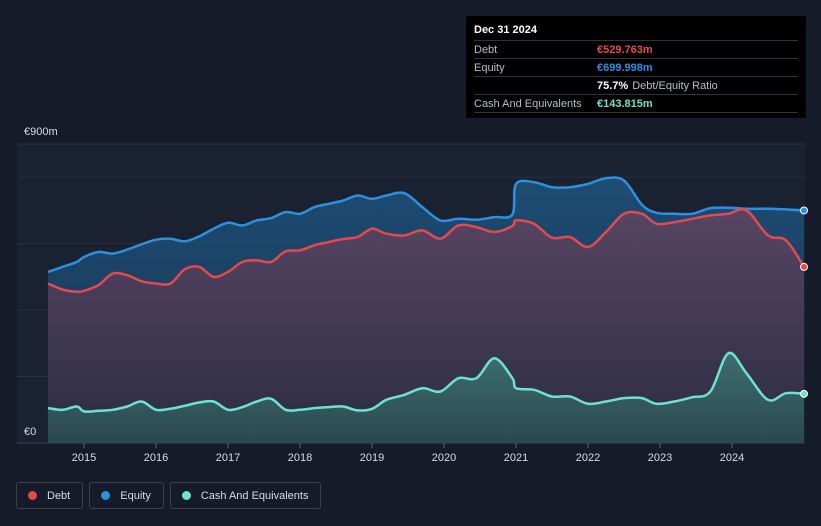 The image size is (821, 526). What do you see at coordinates (254, 495) in the screenshot?
I see `legend-label: Cash And Equivalents` at bounding box center [254, 495].